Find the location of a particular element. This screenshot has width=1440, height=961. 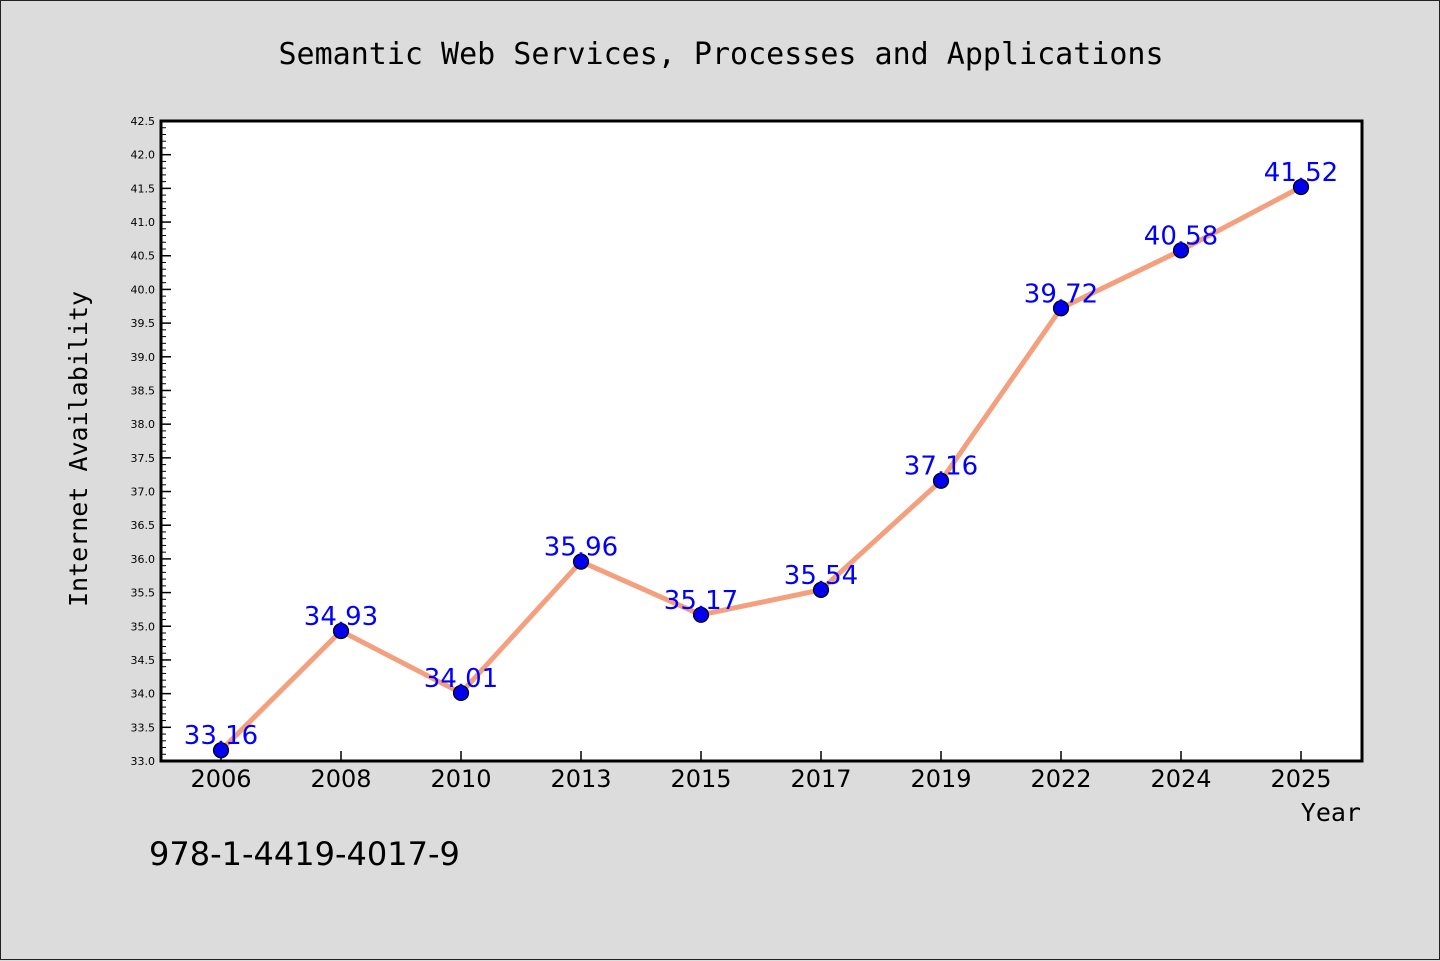

data-label: 34.01 is located at coordinates (461, 679).